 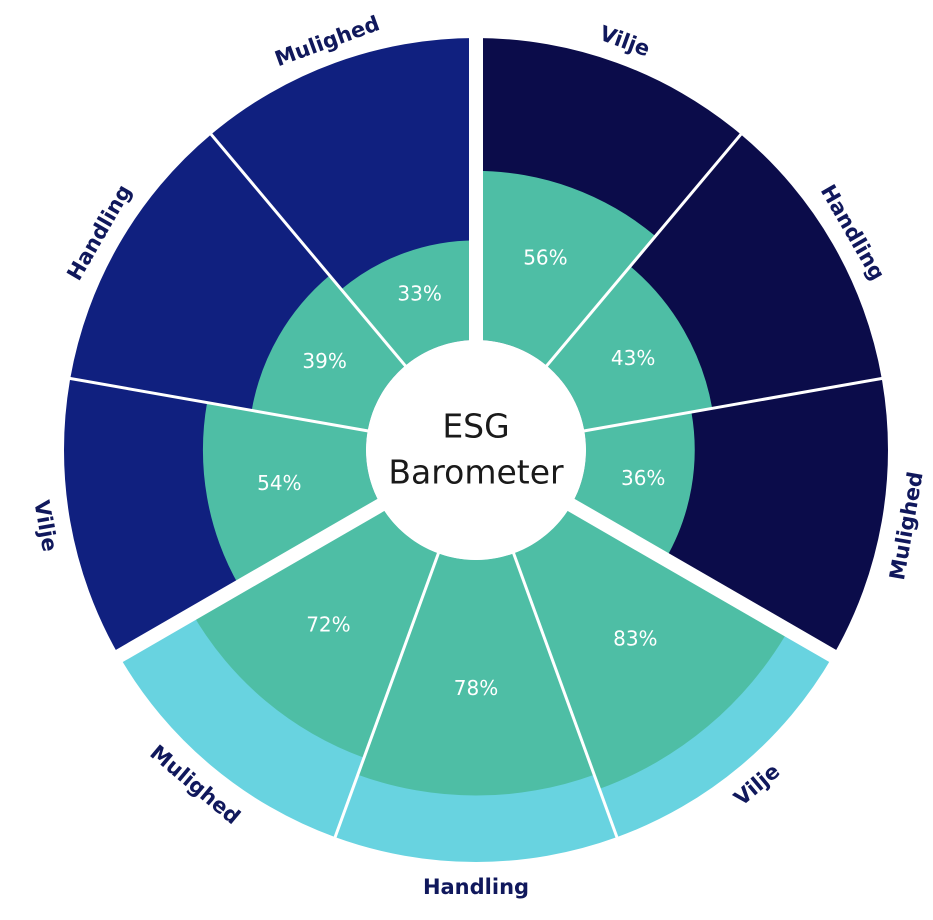 What do you see at coordinates (324, 361) in the screenshot?
I see `value-label: 39%` at bounding box center [324, 361].